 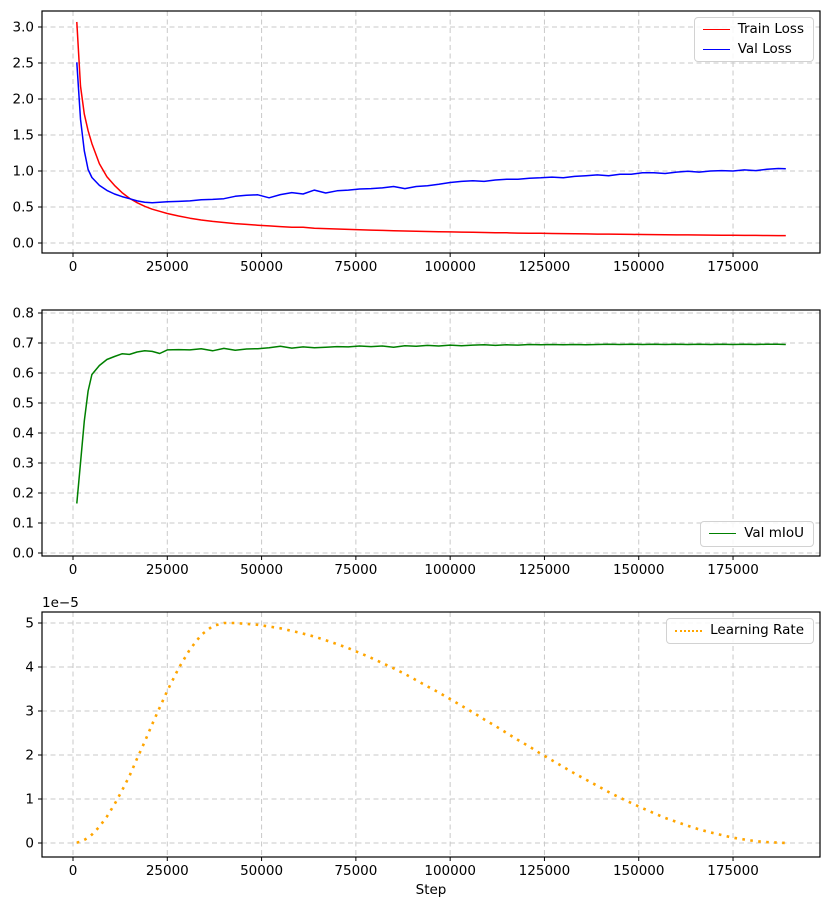 I want to click on svg-text: 0.1, so click(x=23, y=524).